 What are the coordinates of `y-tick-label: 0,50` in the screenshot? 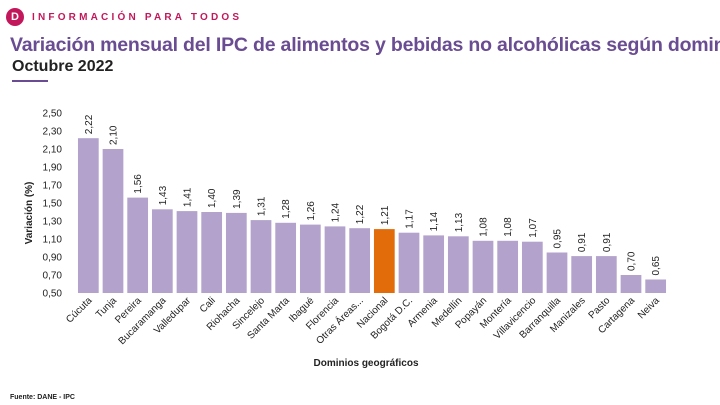 It's located at (53, 294).